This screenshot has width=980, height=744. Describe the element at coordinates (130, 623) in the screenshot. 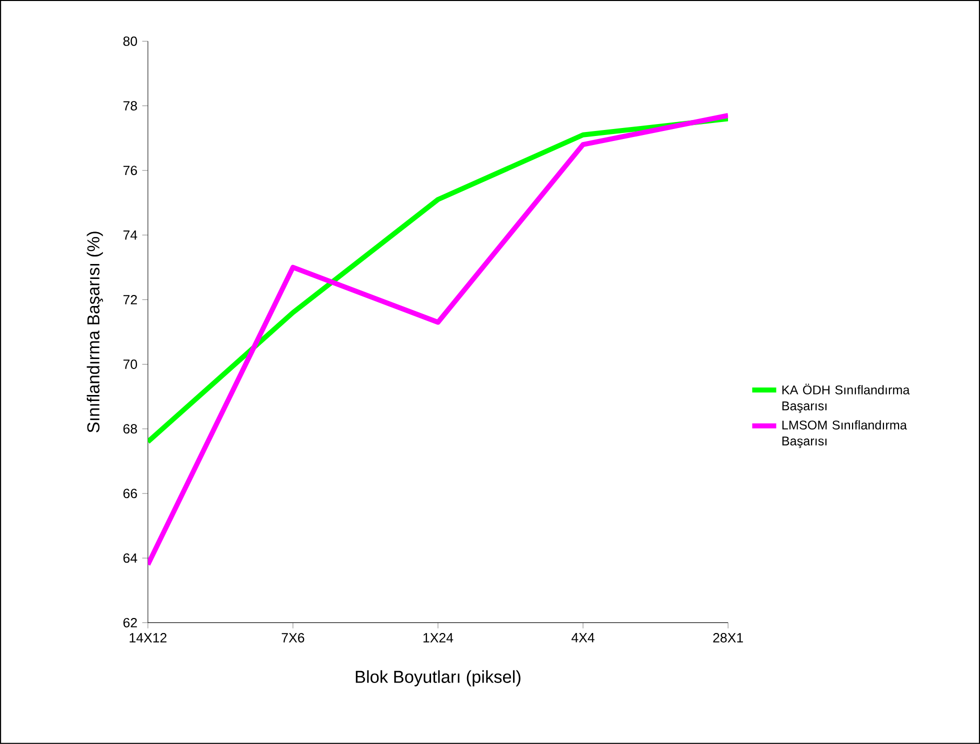

I see `y-tick-label: 62` at that location.